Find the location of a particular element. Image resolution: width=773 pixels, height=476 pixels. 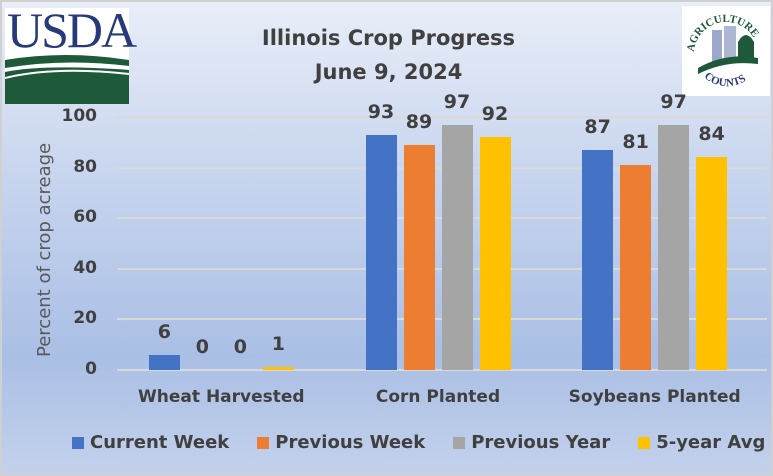

usda-logo-text: USDA is located at coordinates (72, 30).